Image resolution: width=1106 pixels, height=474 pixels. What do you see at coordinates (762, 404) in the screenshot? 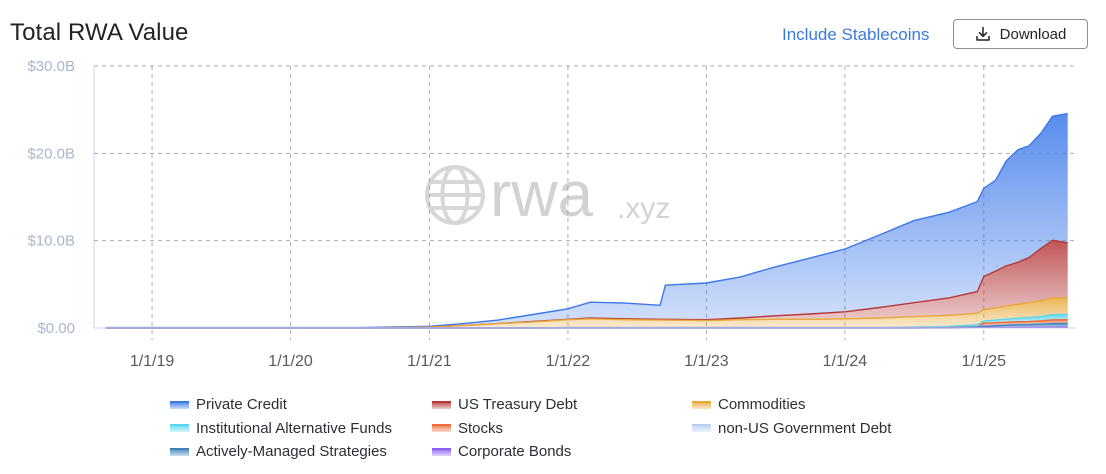
I see `legend-label: Commodities` at bounding box center [762, 404].